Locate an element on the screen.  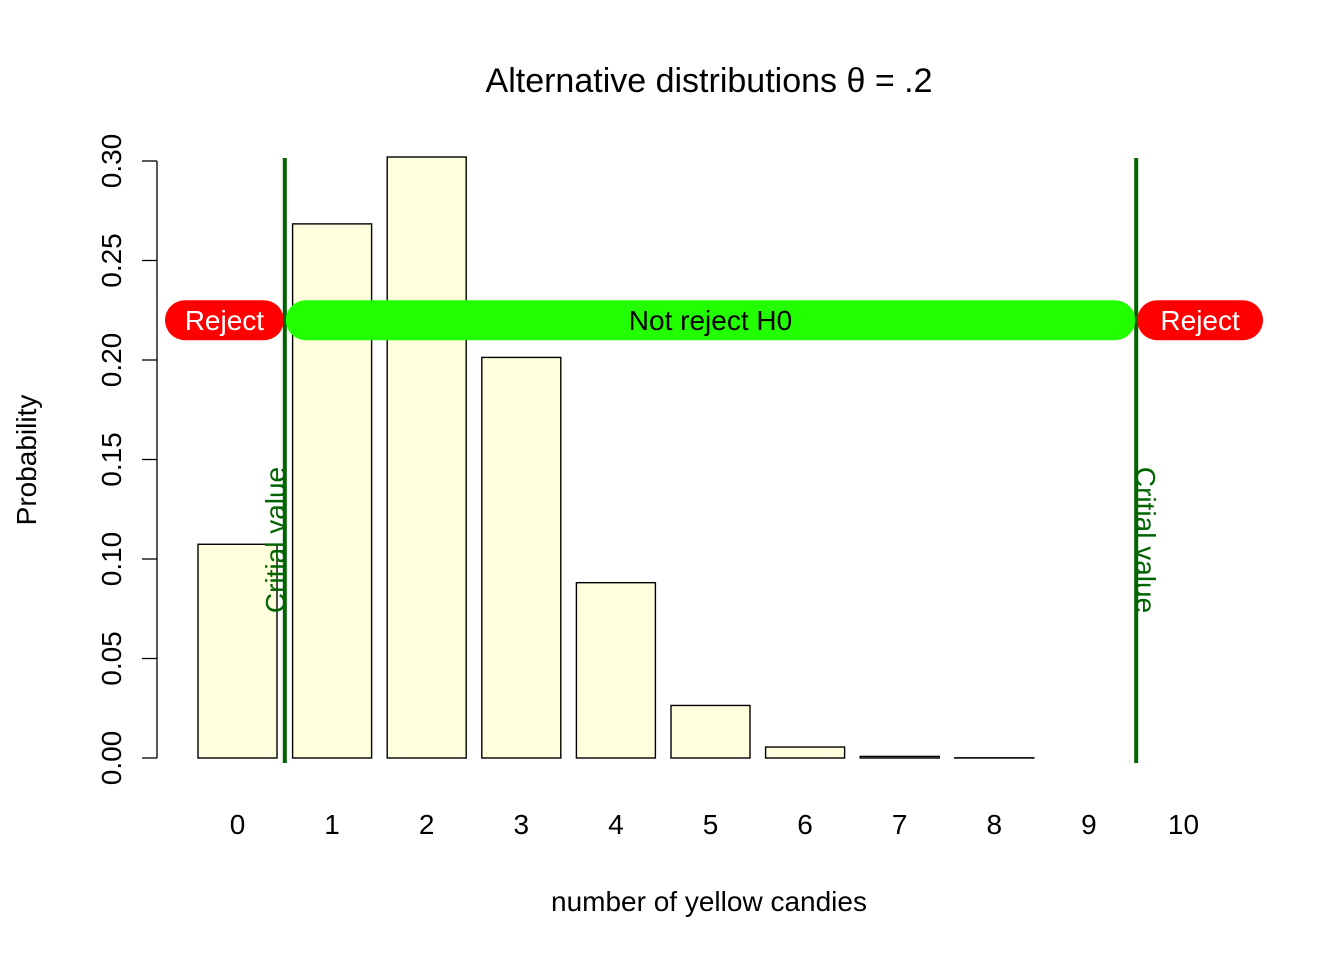
y-axis: 0.00 0.05 0.10 0.15 0.20 0.25 0.30 is located at coordinates (127, 460).